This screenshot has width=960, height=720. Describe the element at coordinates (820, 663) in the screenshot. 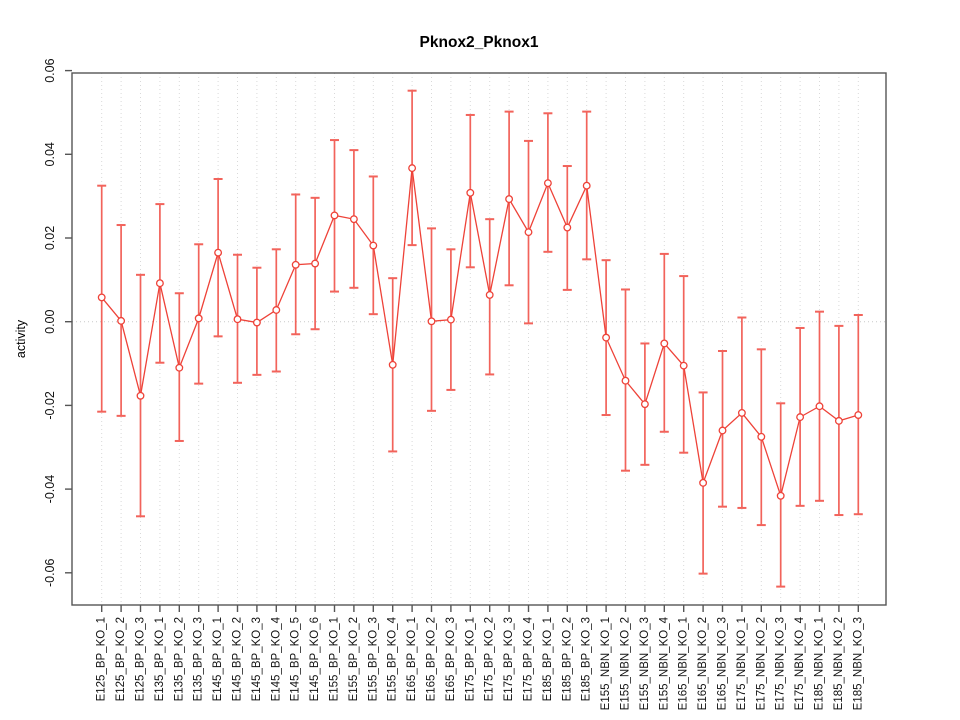

I see `x-tick-label: E185_NBN_KO_1` at that location.